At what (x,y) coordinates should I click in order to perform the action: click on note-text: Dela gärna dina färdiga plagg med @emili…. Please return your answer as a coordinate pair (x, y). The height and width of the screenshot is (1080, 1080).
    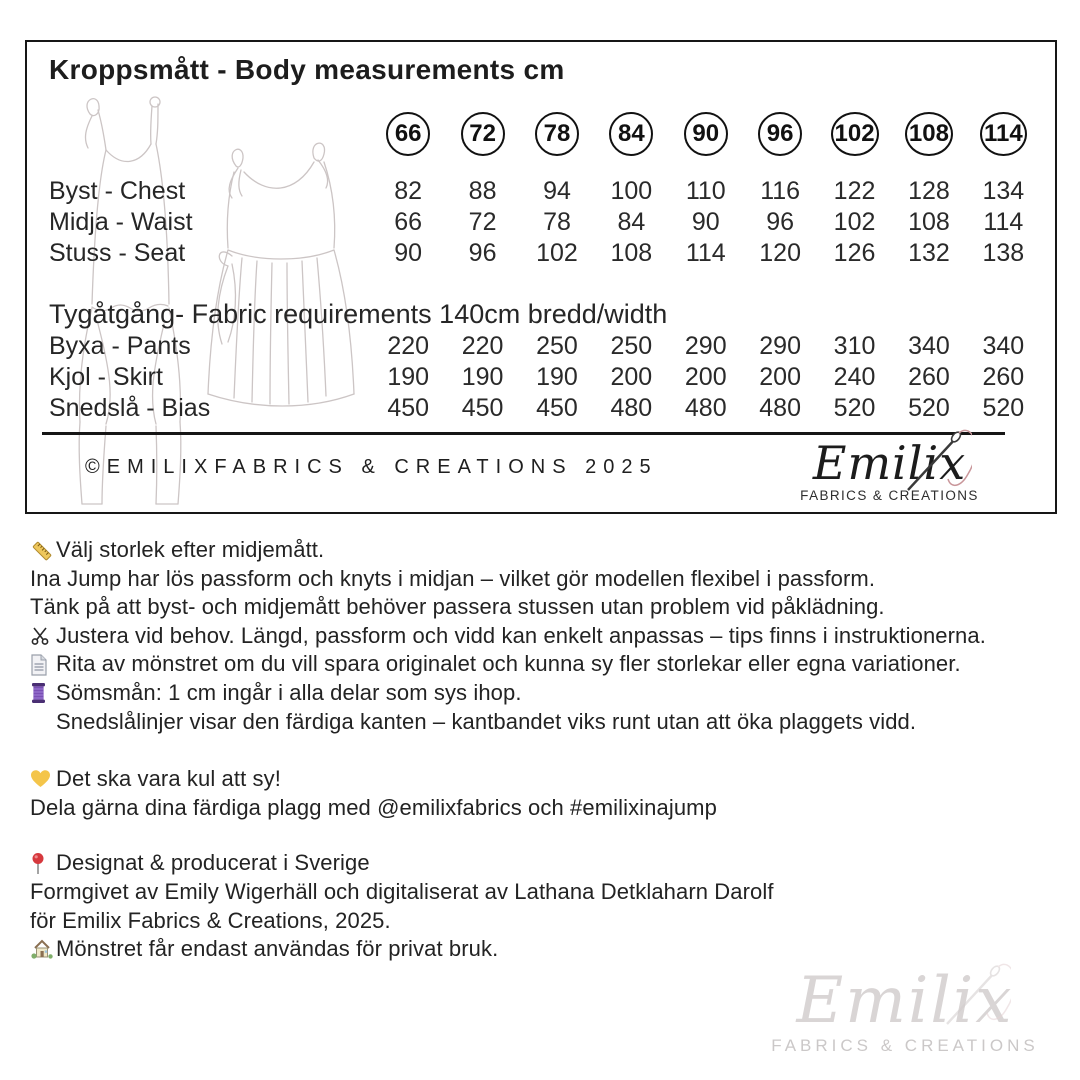
    Looking at the image, I should click on (373, 807).